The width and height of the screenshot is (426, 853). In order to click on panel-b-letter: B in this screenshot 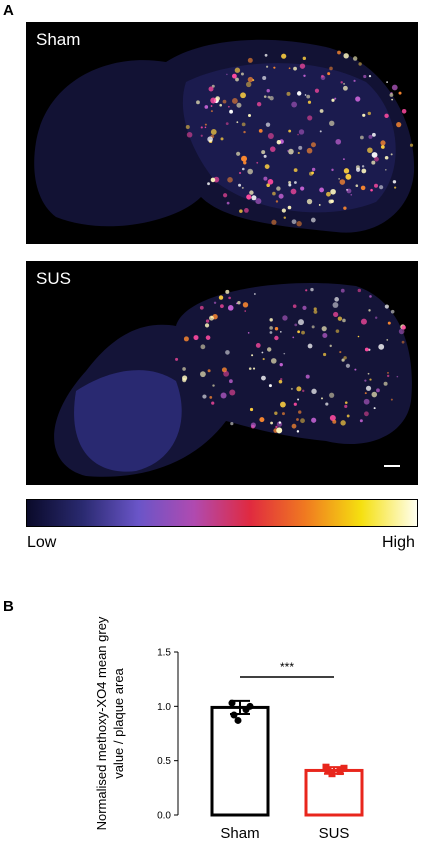, I will do `click(8, 606)`.